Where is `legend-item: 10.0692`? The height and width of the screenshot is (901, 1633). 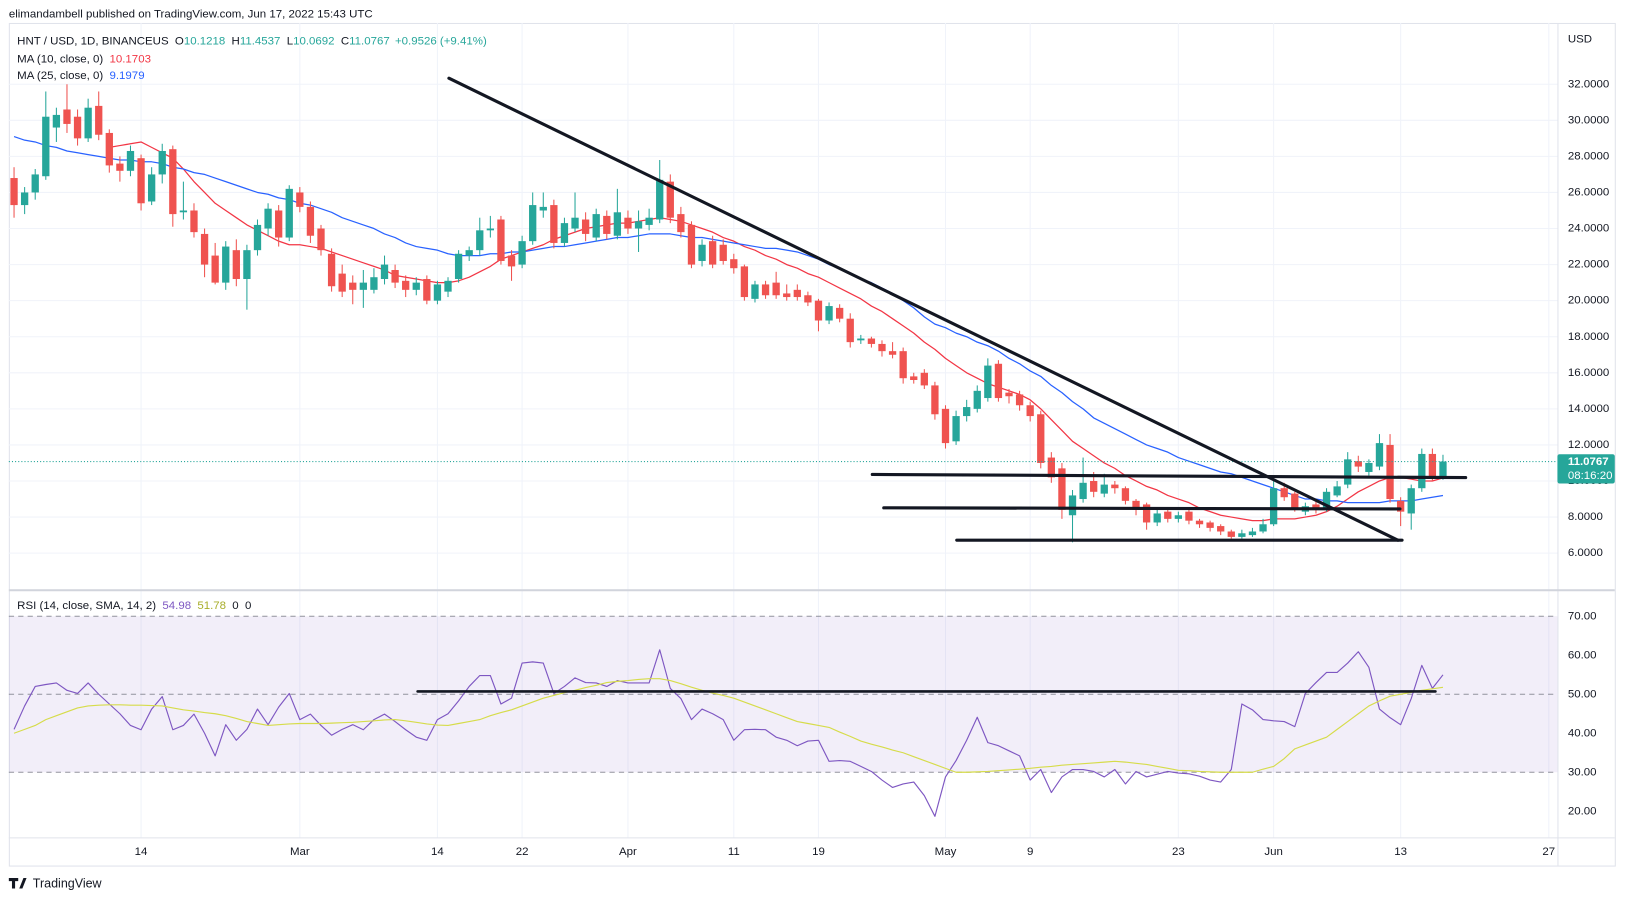 legend-item: 10.0692 is located at coordinates (313, 42).